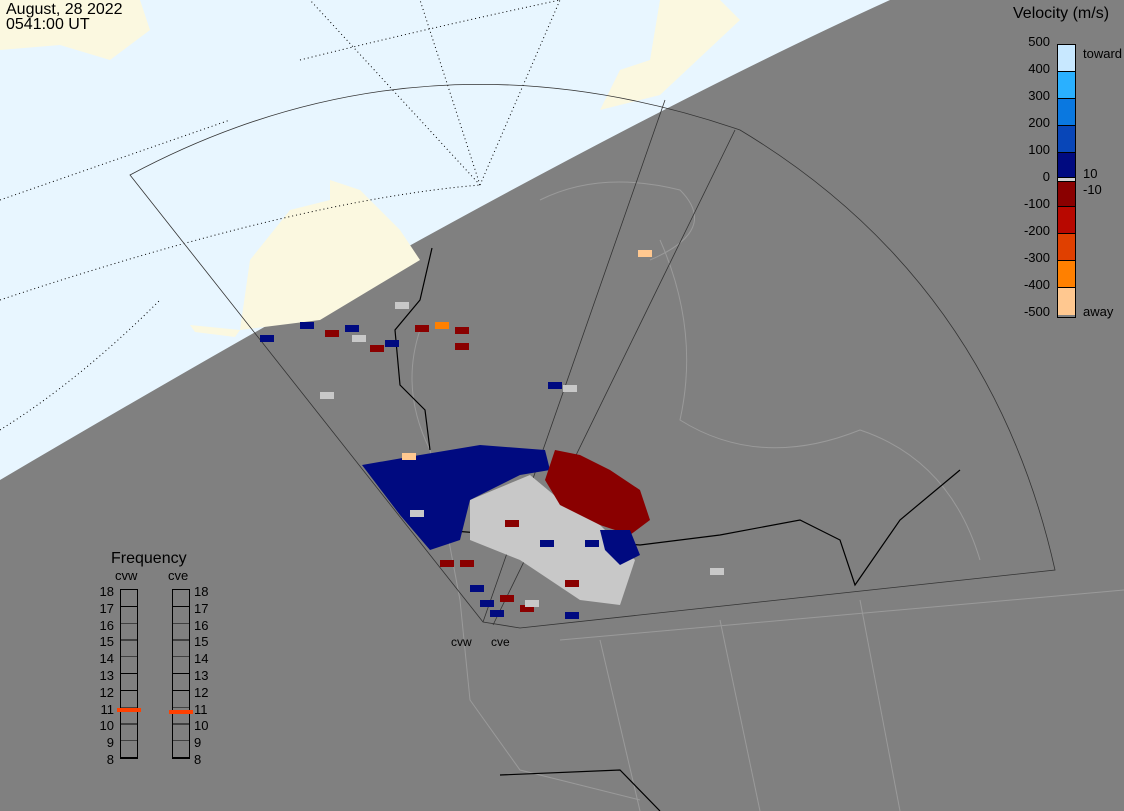 The width and height of the screenshot is (1124, 811). Describe the element at coordinates (461, 642) in the screenshot. I see `site-label-cvw: cvw` at that location.